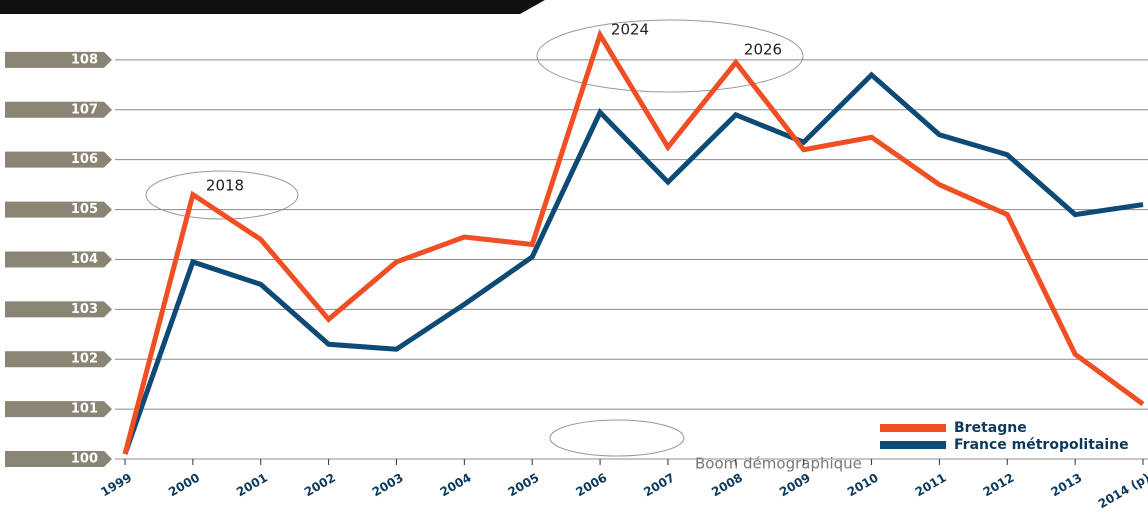 The width and height of the screenshot is (1148, 521). Describe the element at coordinates (84, 209) in the screenshot. I see `y-tick-label: 105` at that location.